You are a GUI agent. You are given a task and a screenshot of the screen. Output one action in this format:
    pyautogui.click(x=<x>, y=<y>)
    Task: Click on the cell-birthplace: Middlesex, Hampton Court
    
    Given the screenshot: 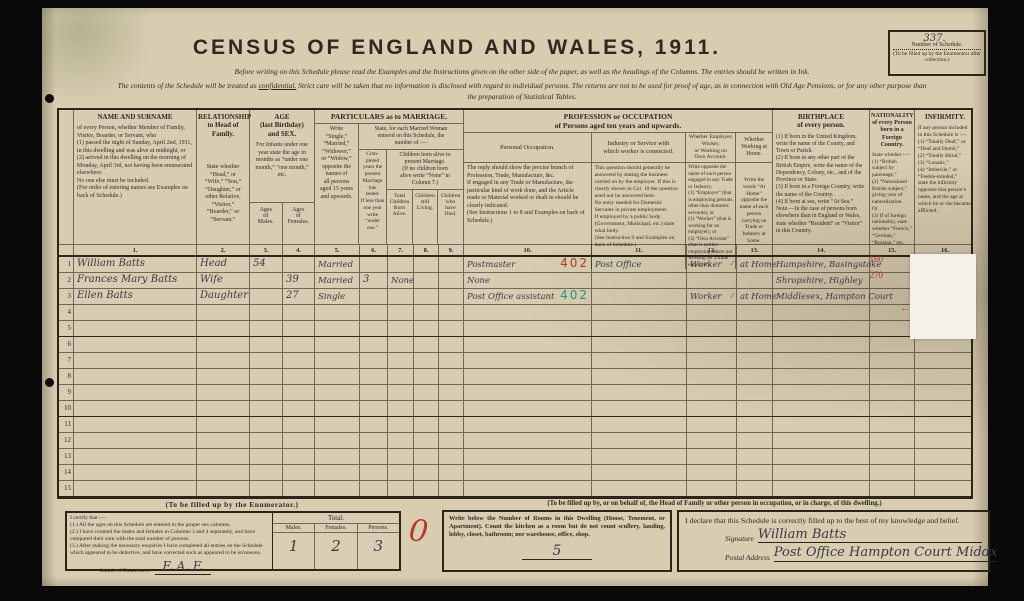 What is the action you would take?
    pyautogui.click(x=833, y=296)
    